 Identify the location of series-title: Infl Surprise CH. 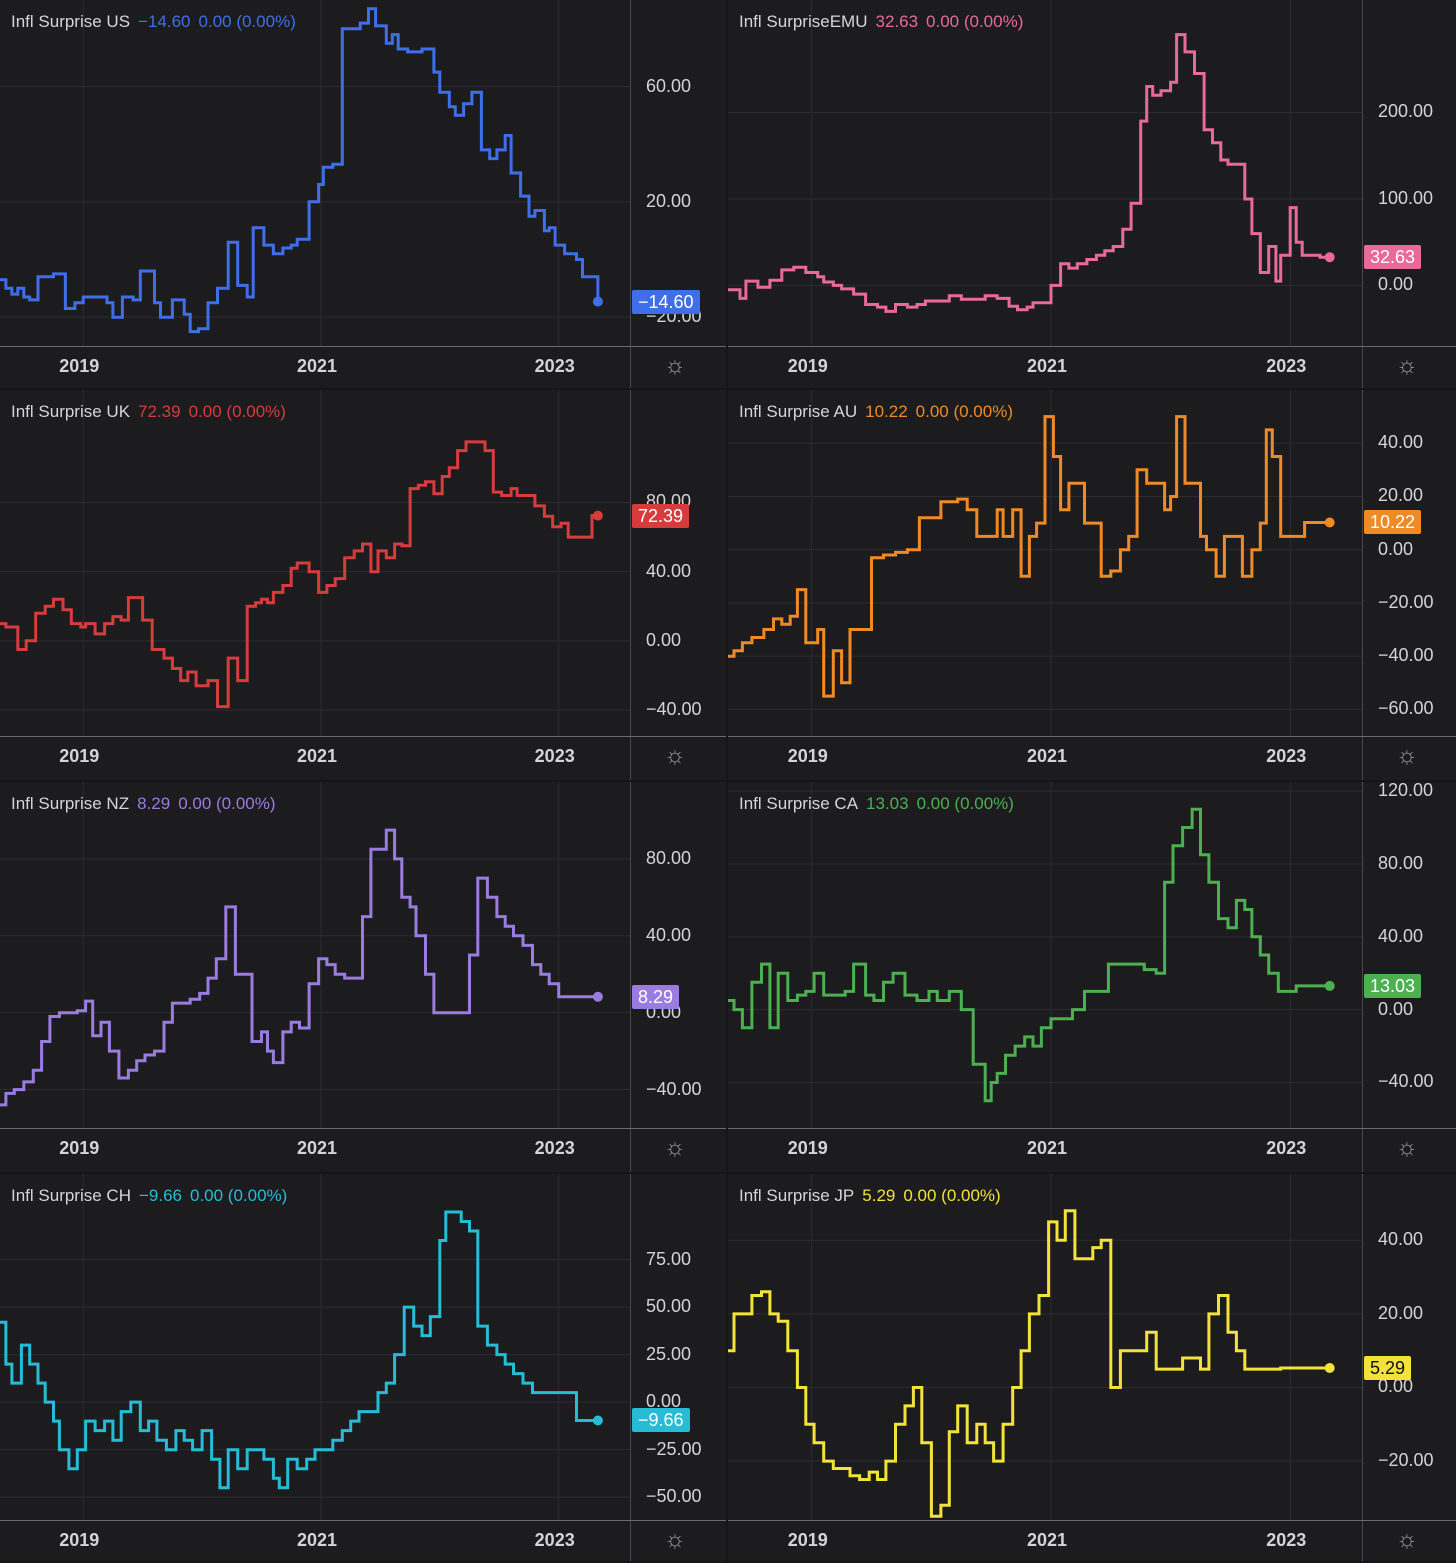
(71, 1195).